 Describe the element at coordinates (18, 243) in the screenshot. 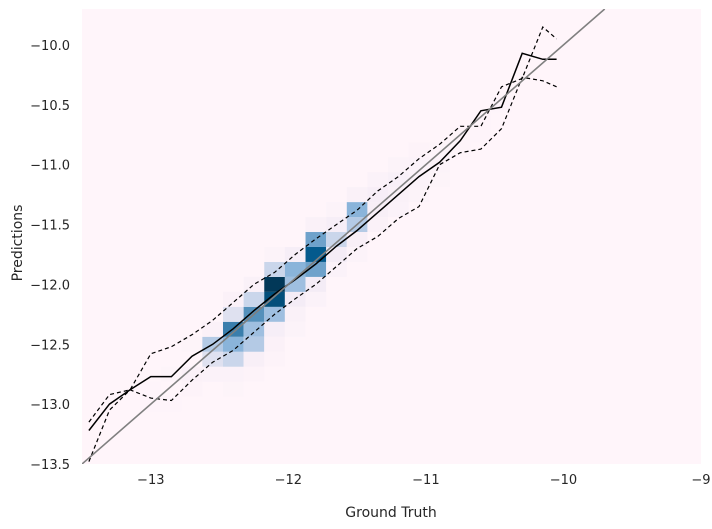

I see `y-axis-label: Predictions` at that location.